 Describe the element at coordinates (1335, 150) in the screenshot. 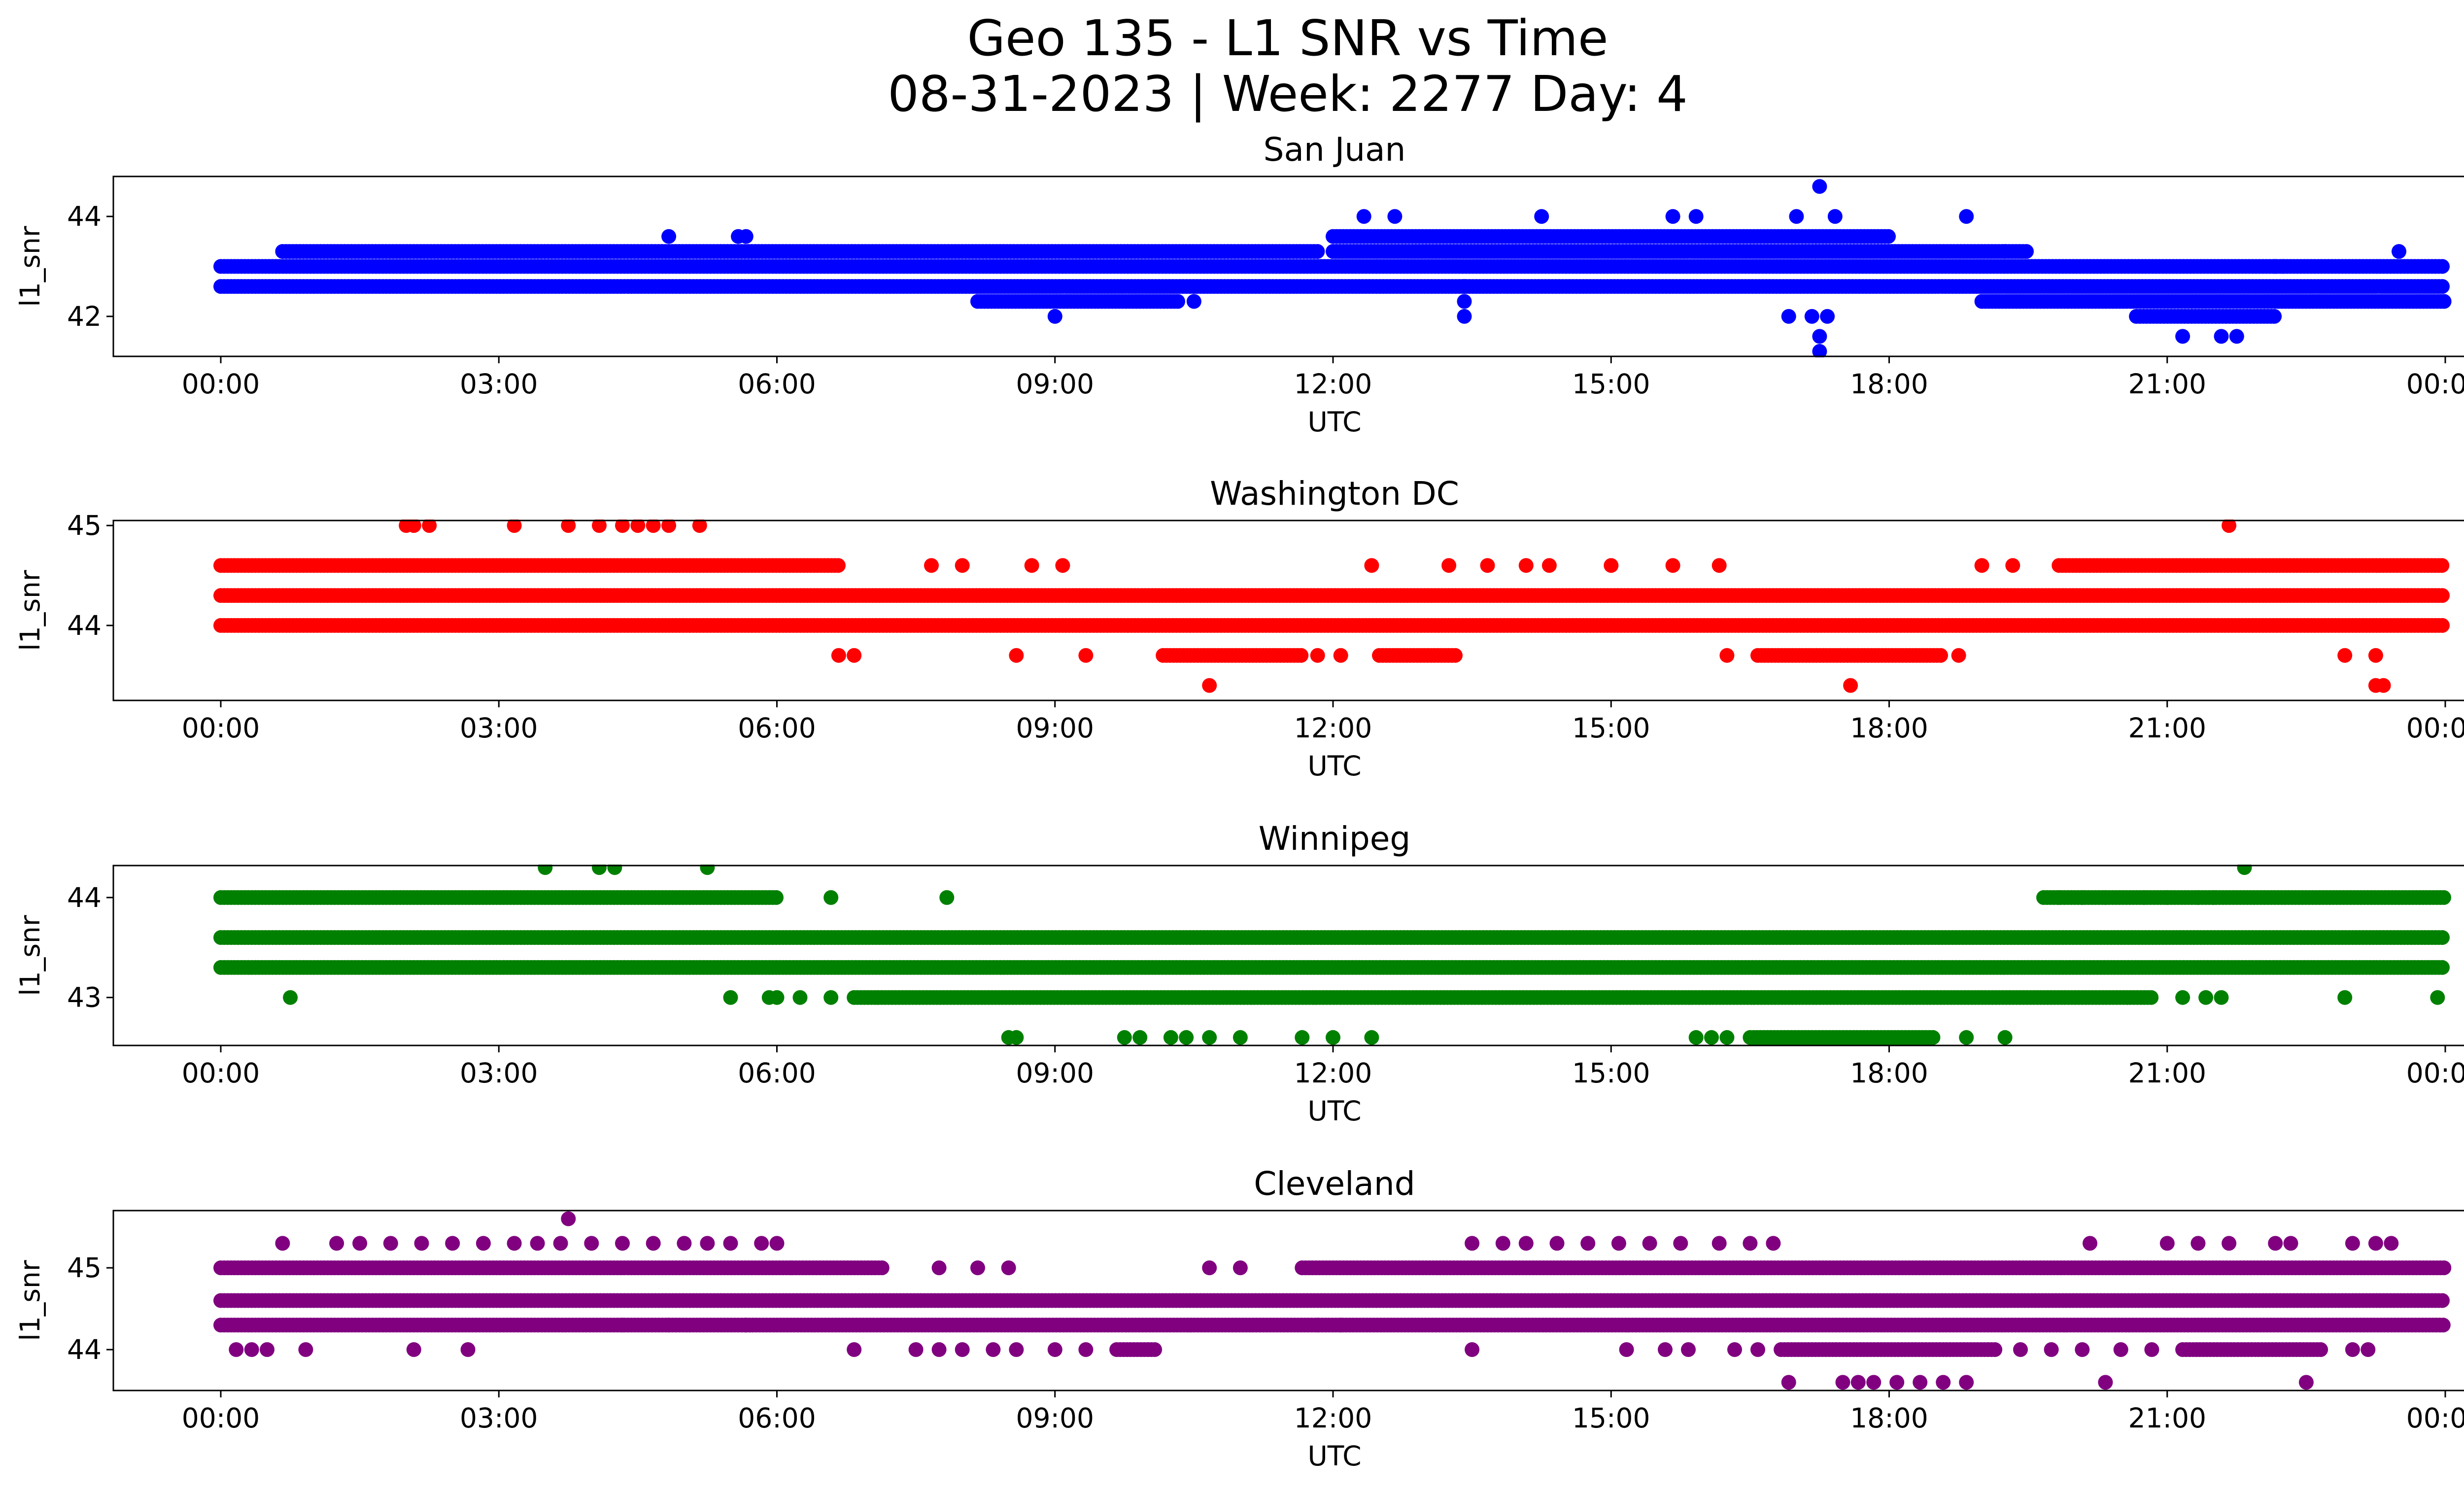

I see `subplot-title: San Juan` at that location.